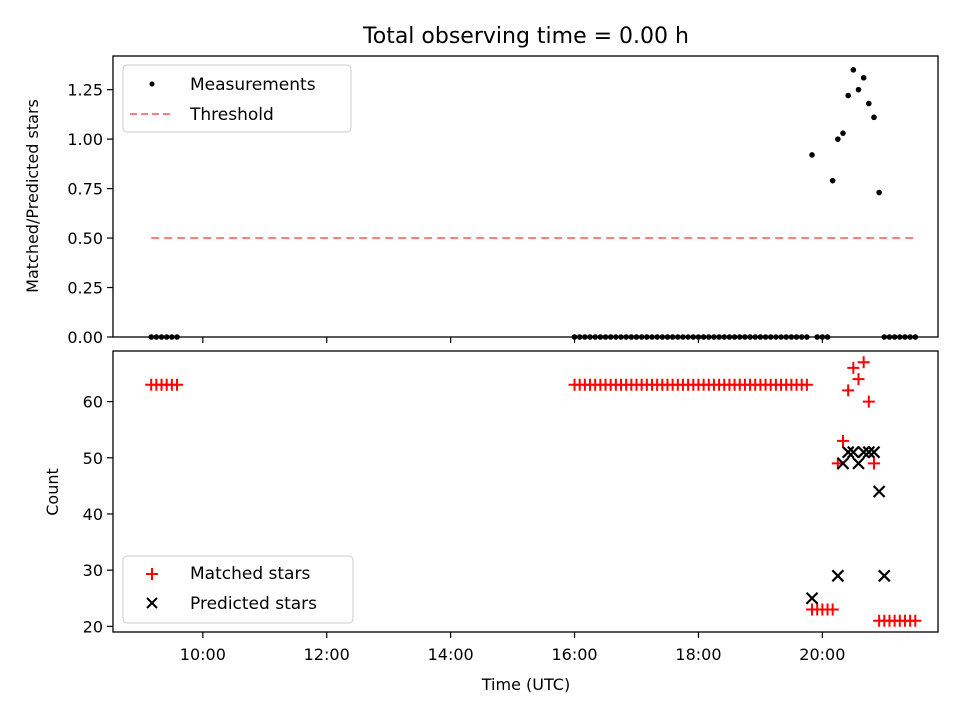  I want to click on legend-predicted-label: Predicted stars, so click(253, 604).